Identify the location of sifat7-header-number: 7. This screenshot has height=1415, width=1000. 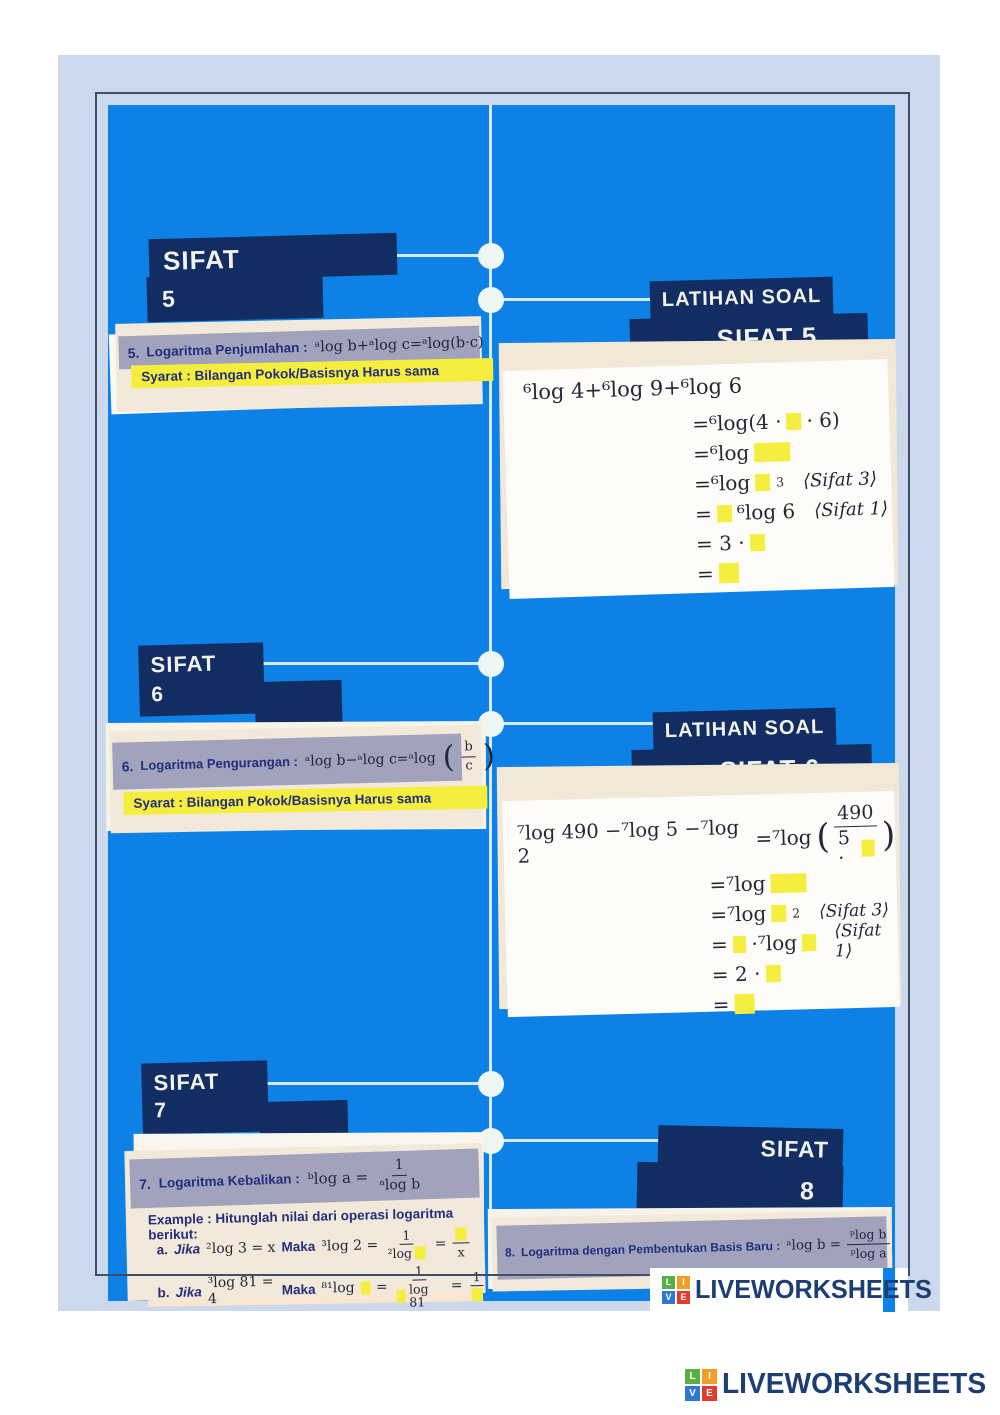
(161, 1111).